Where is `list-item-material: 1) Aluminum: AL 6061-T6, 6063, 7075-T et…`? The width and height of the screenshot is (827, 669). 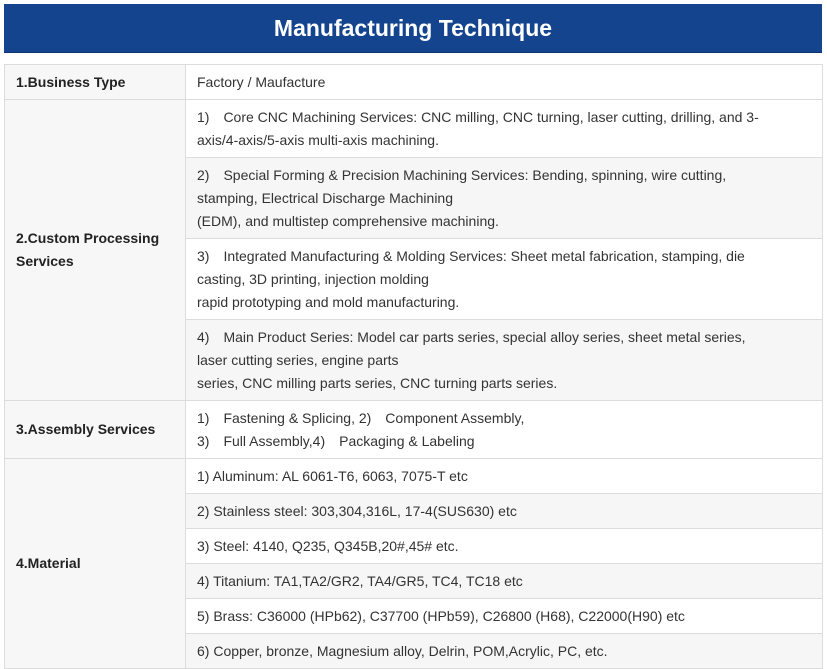
list-item-material: 1) Aluminum: AL 6061-T6, 6063, 7075-T et… is located at coordinates (504, 476).